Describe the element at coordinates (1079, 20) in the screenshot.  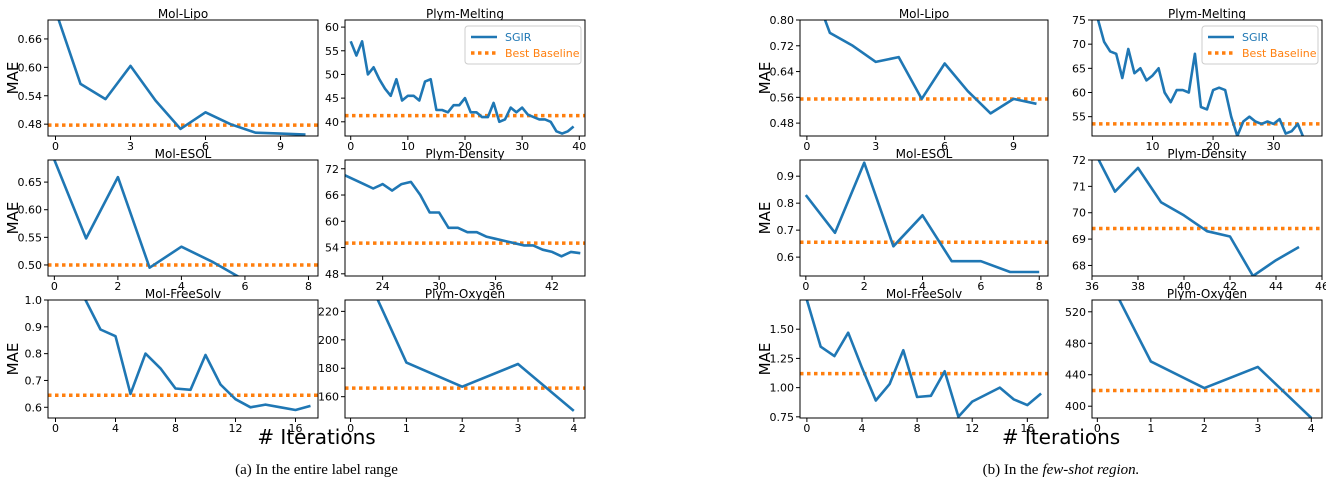
I see `y-tick-label: 75` at that location.